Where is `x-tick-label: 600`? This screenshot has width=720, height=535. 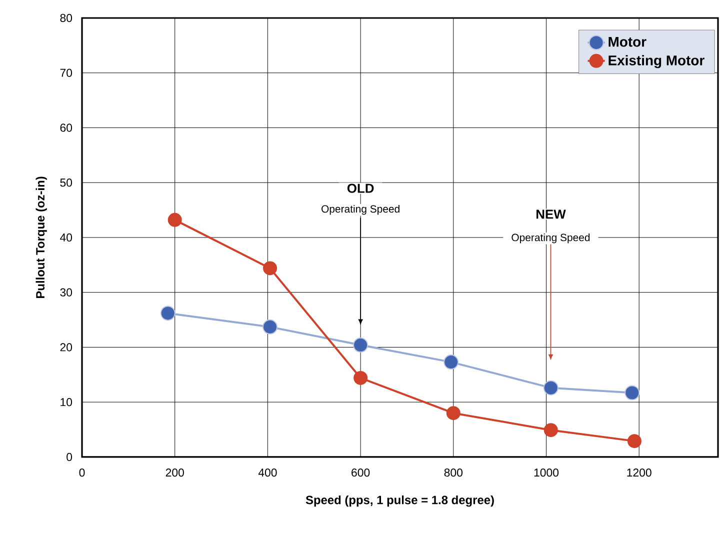
x-tick-label: 600 is located at coordinates (361, 472).